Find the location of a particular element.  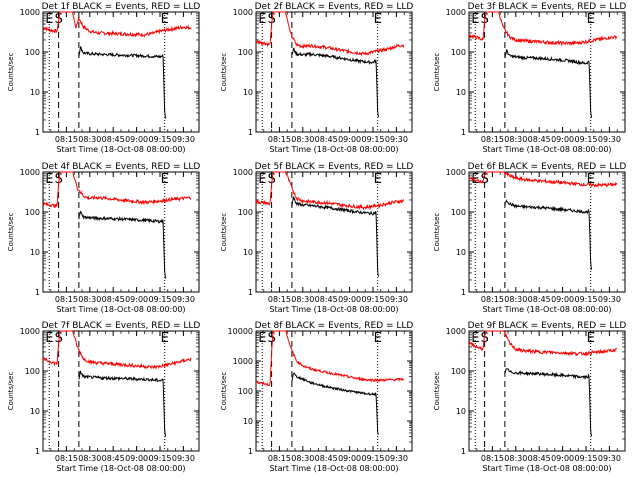

panel-title: Det 5f BLACK = Events, RED = LLD is located at coordinates (334, 167).